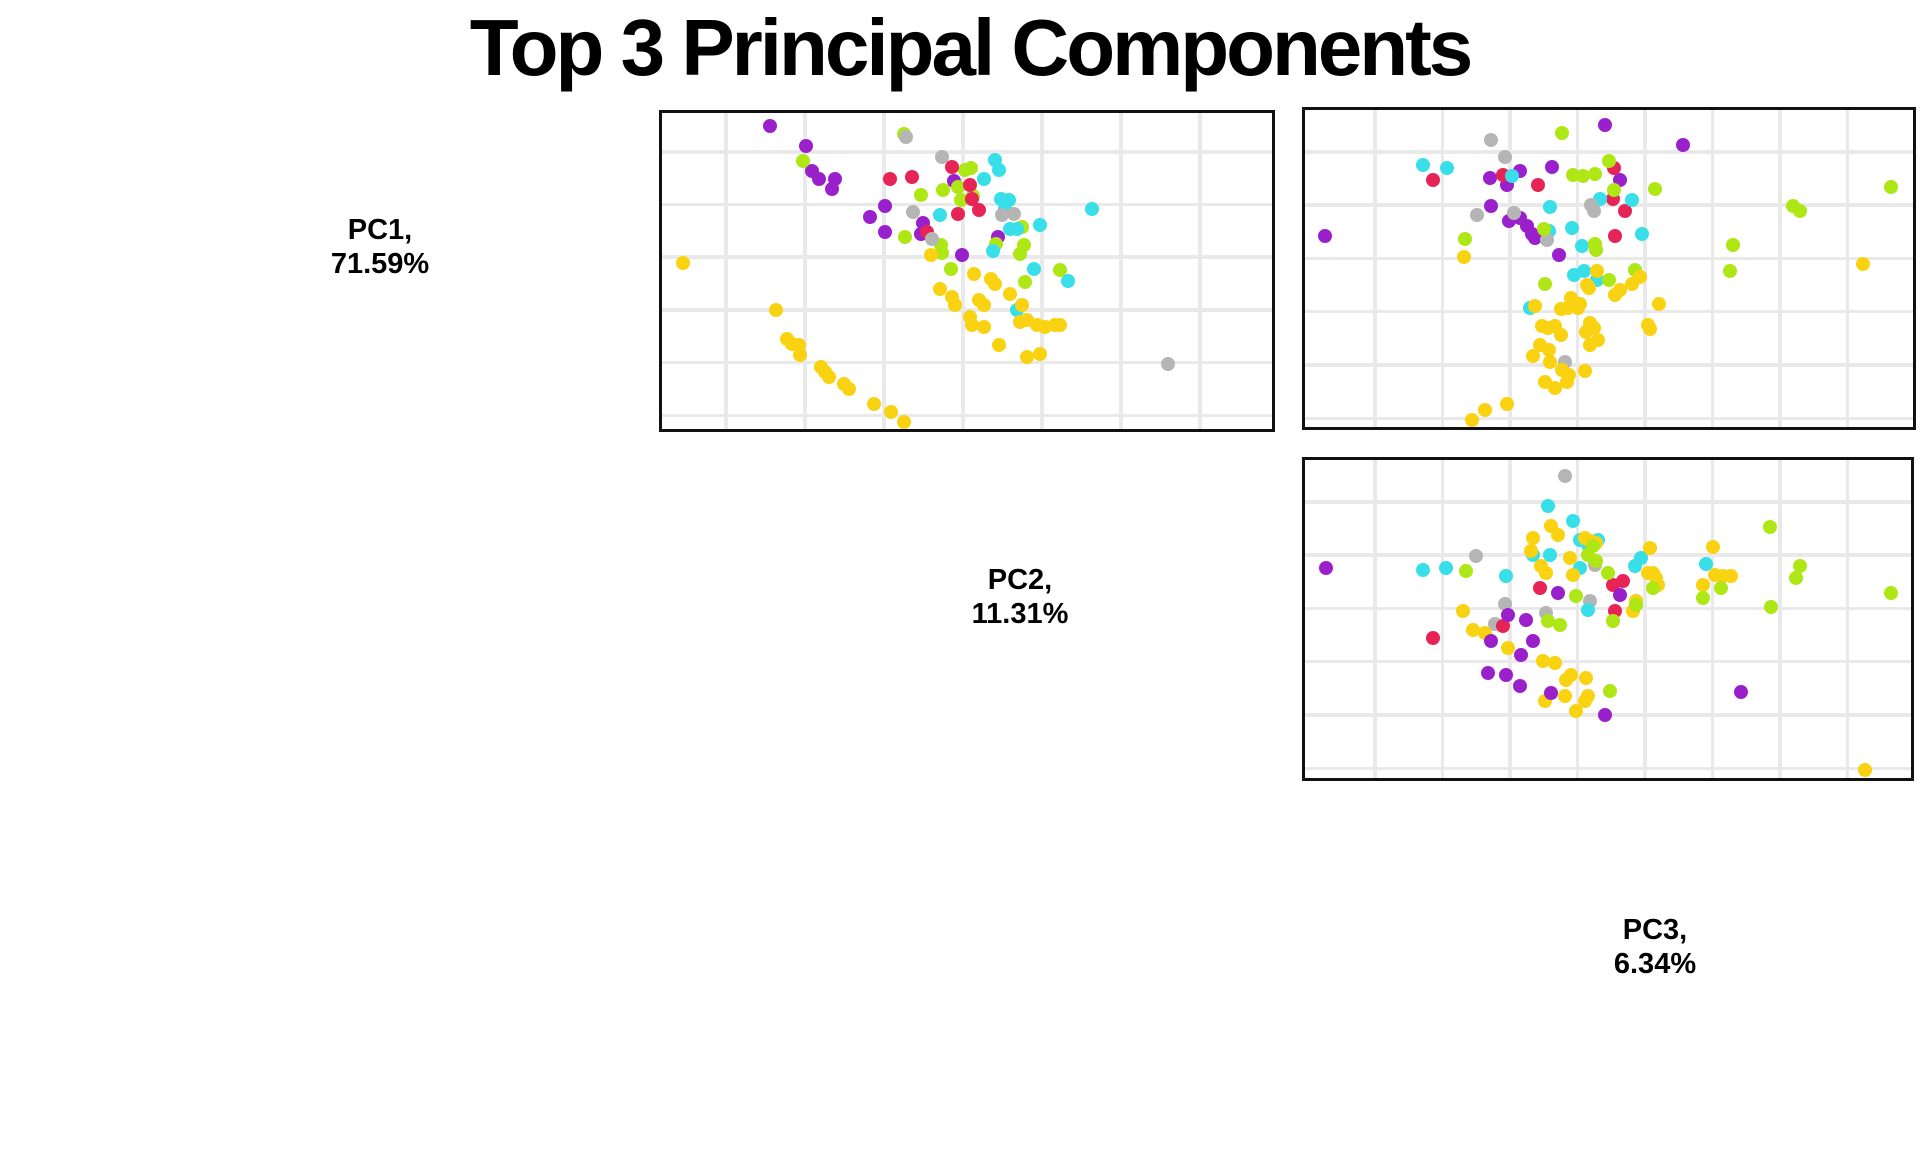  I want to click on pc2-diagonal-label: PC2, 11.31%, so click(1020, 597).